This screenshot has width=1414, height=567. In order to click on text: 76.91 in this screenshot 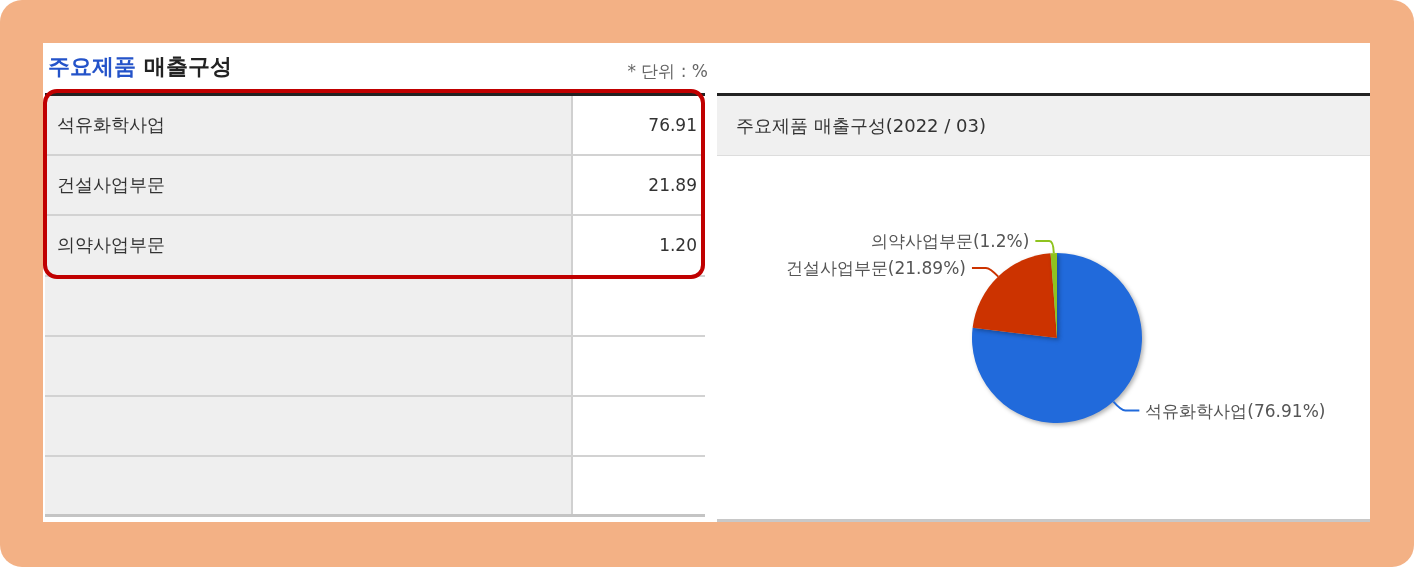, I will do `click(672, 125)`.